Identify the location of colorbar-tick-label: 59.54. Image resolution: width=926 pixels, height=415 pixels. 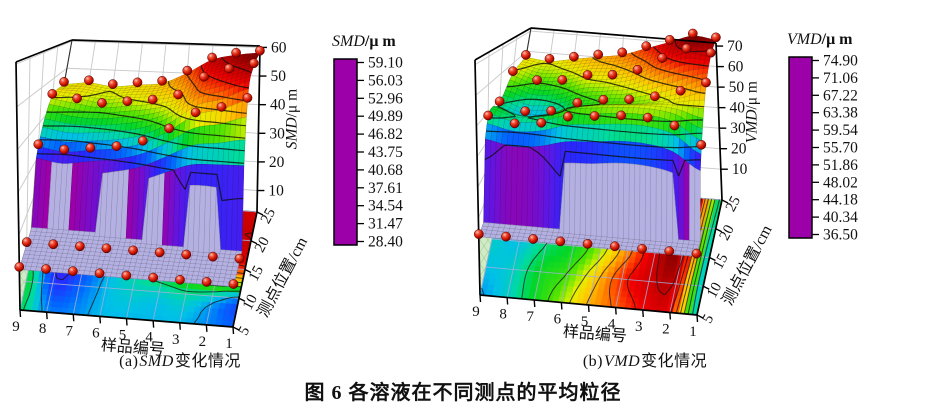
(840, 130).